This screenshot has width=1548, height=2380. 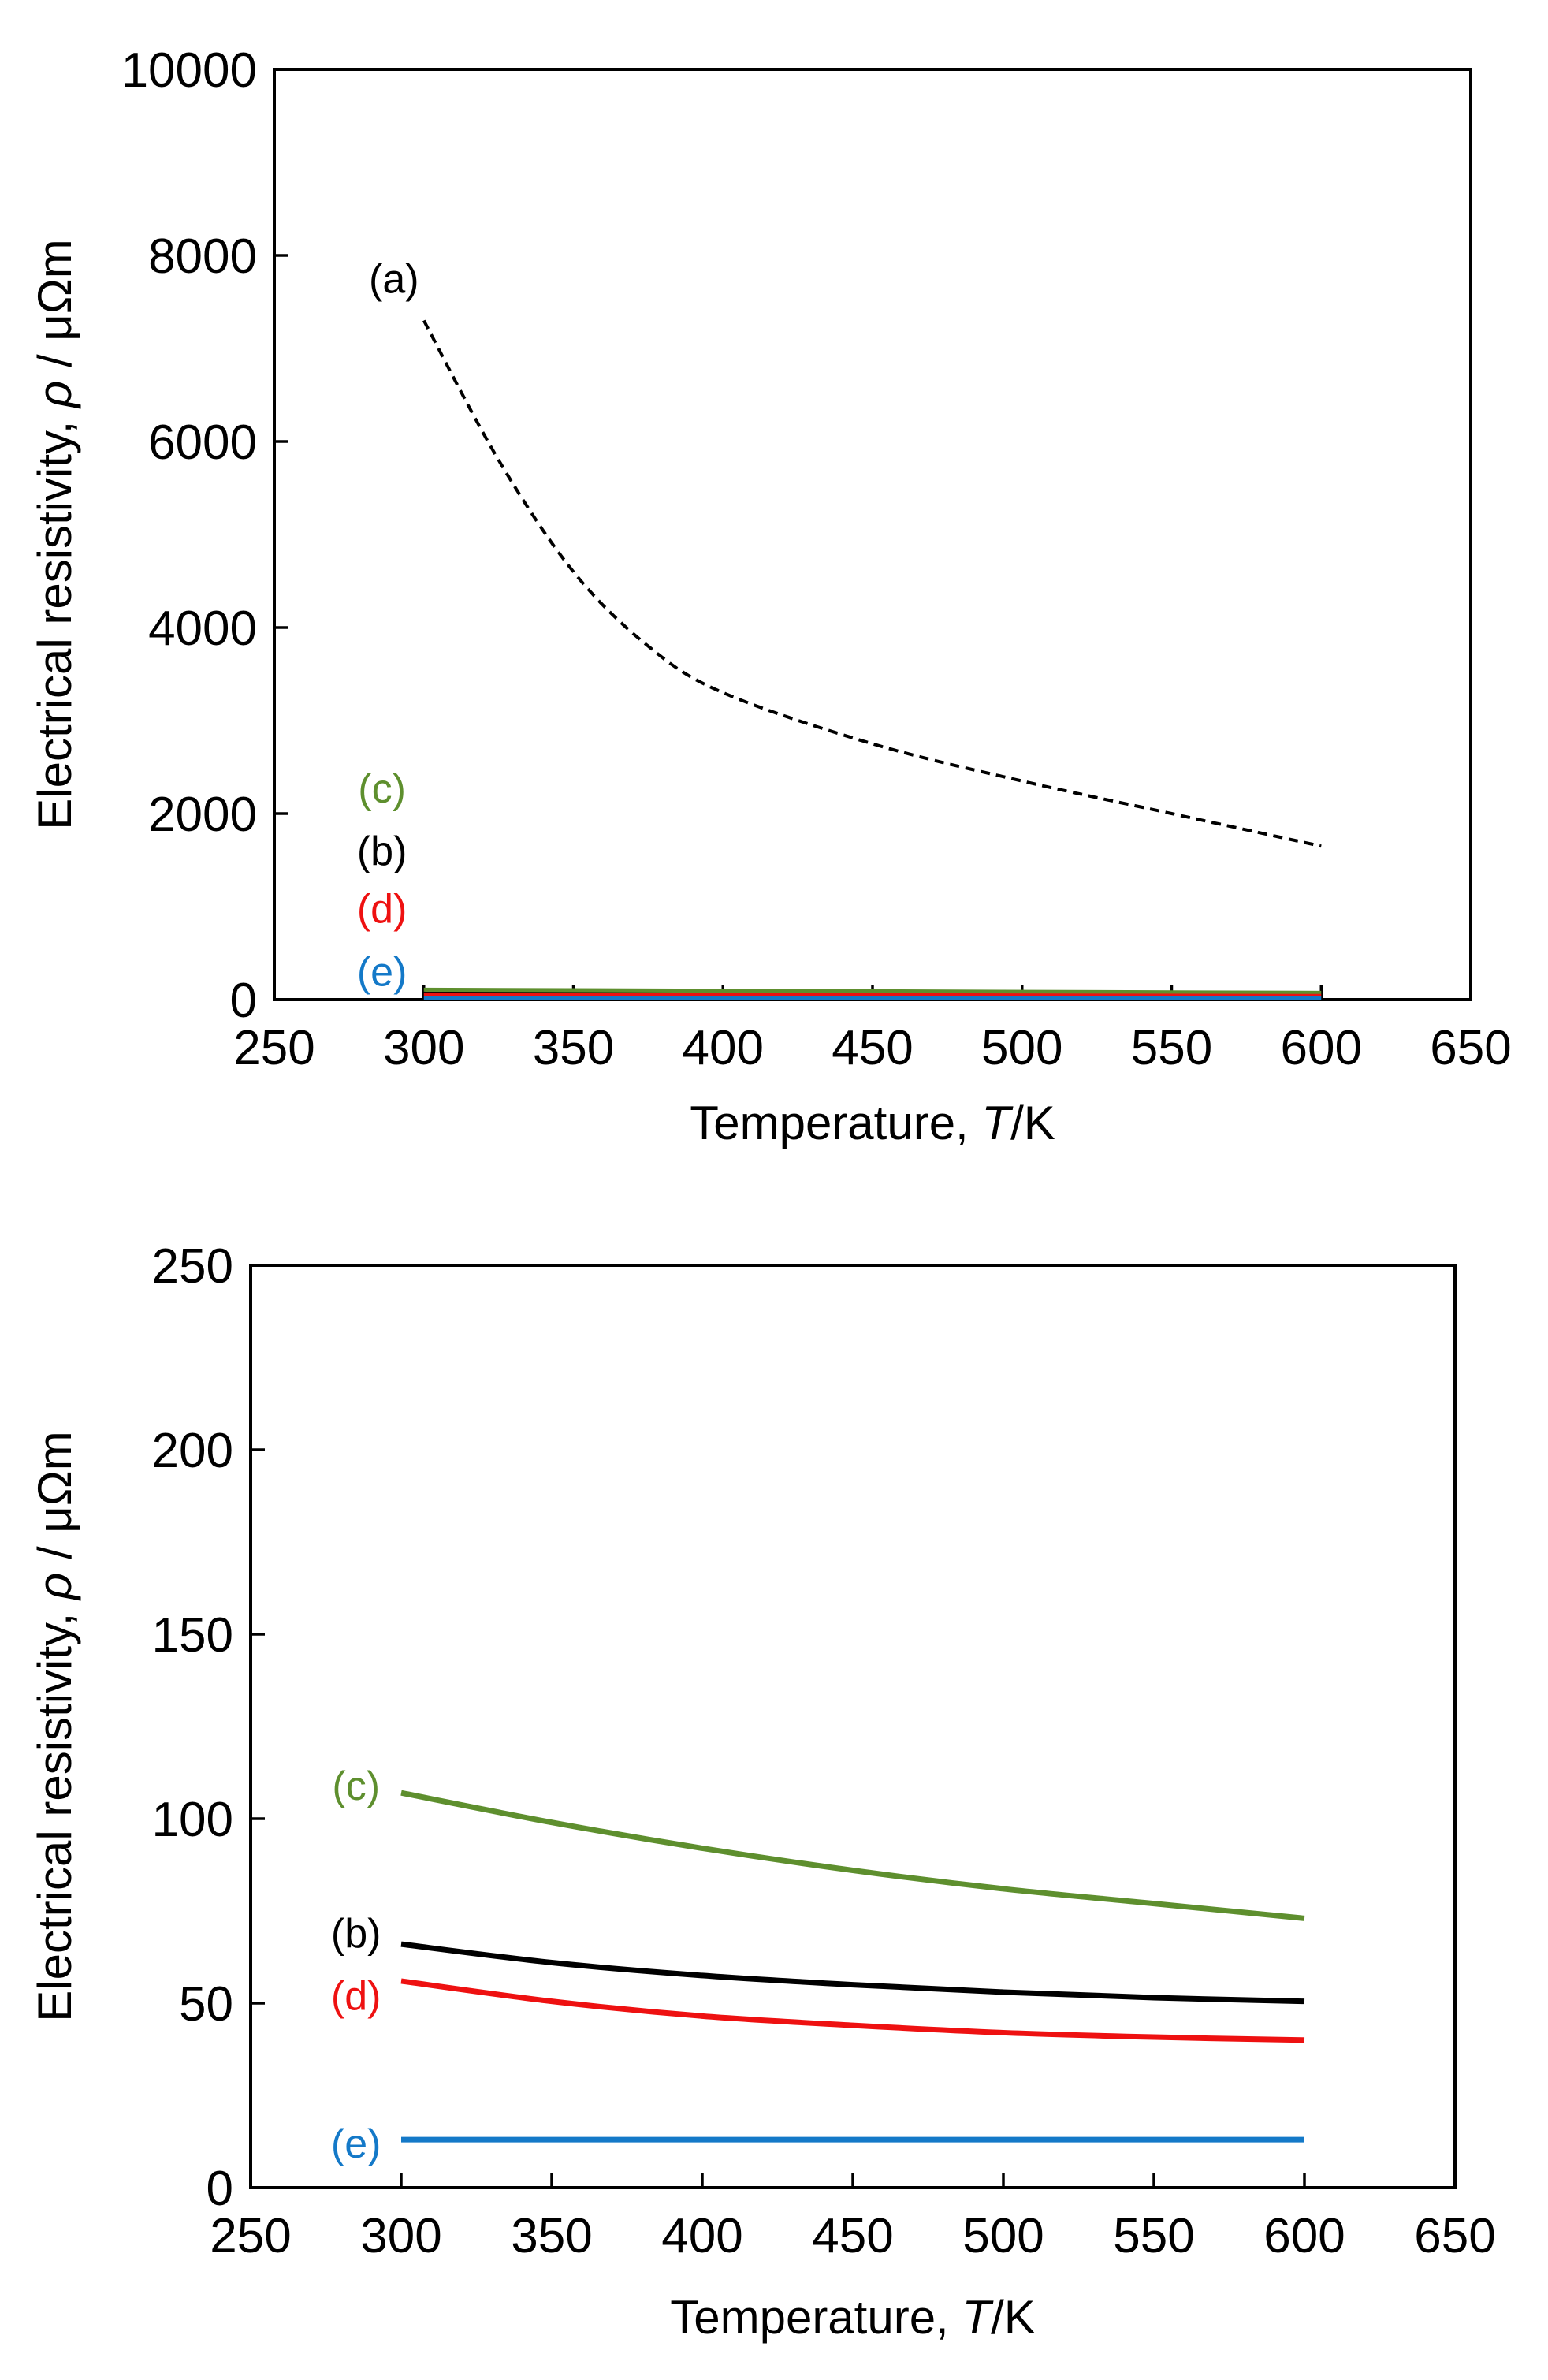 I want to click on y-tick-label: 200, so click(x=192, y=1451).